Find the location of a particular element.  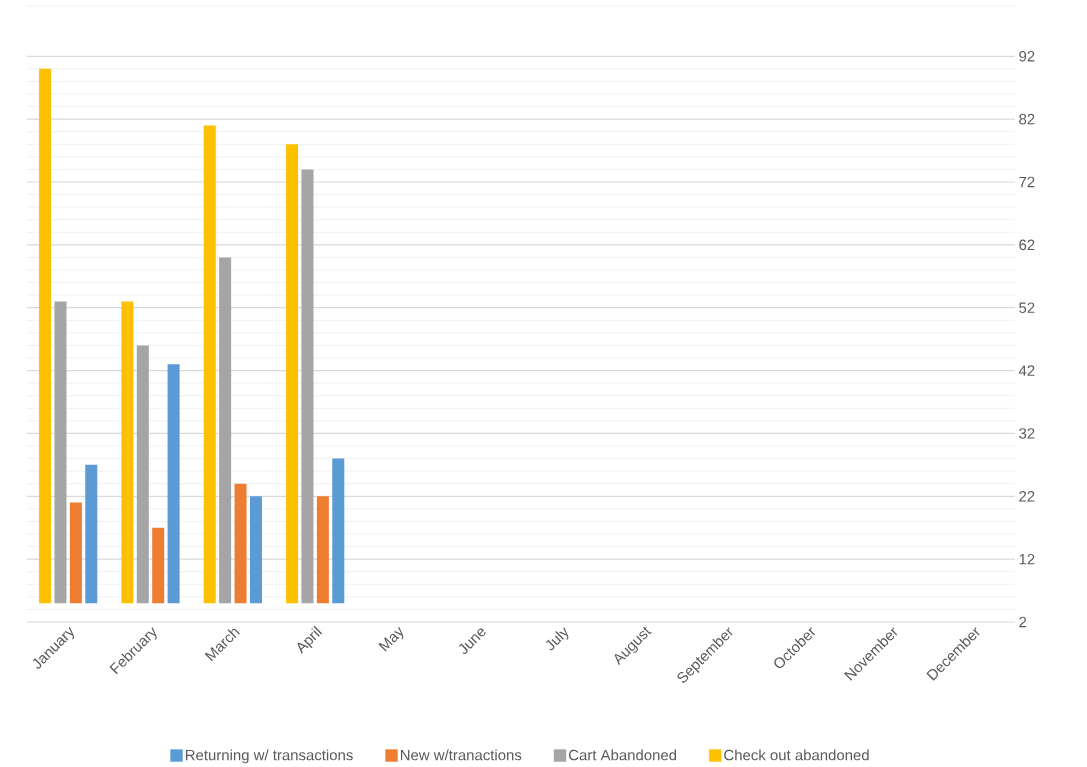

y-tick-label: 42 is located at coordinates (1026, 370).